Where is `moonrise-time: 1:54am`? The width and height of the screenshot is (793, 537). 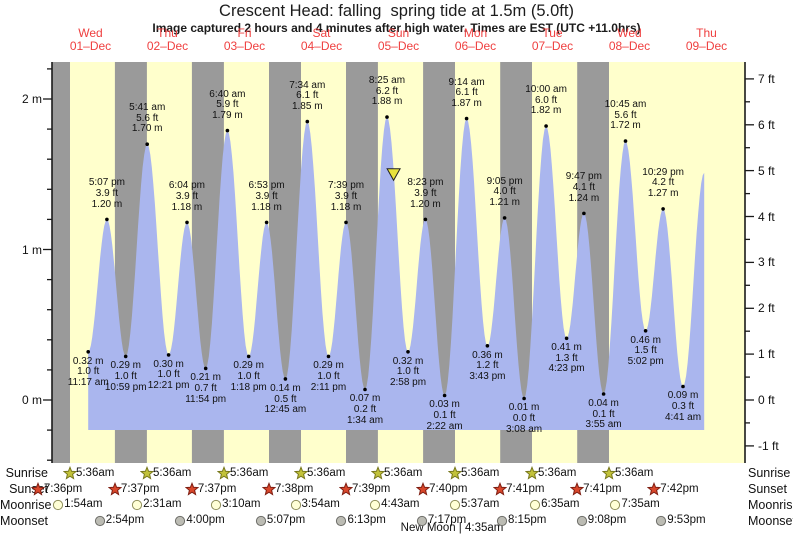 moonrise-time: 1:54am is located at coordinates (83, 504).